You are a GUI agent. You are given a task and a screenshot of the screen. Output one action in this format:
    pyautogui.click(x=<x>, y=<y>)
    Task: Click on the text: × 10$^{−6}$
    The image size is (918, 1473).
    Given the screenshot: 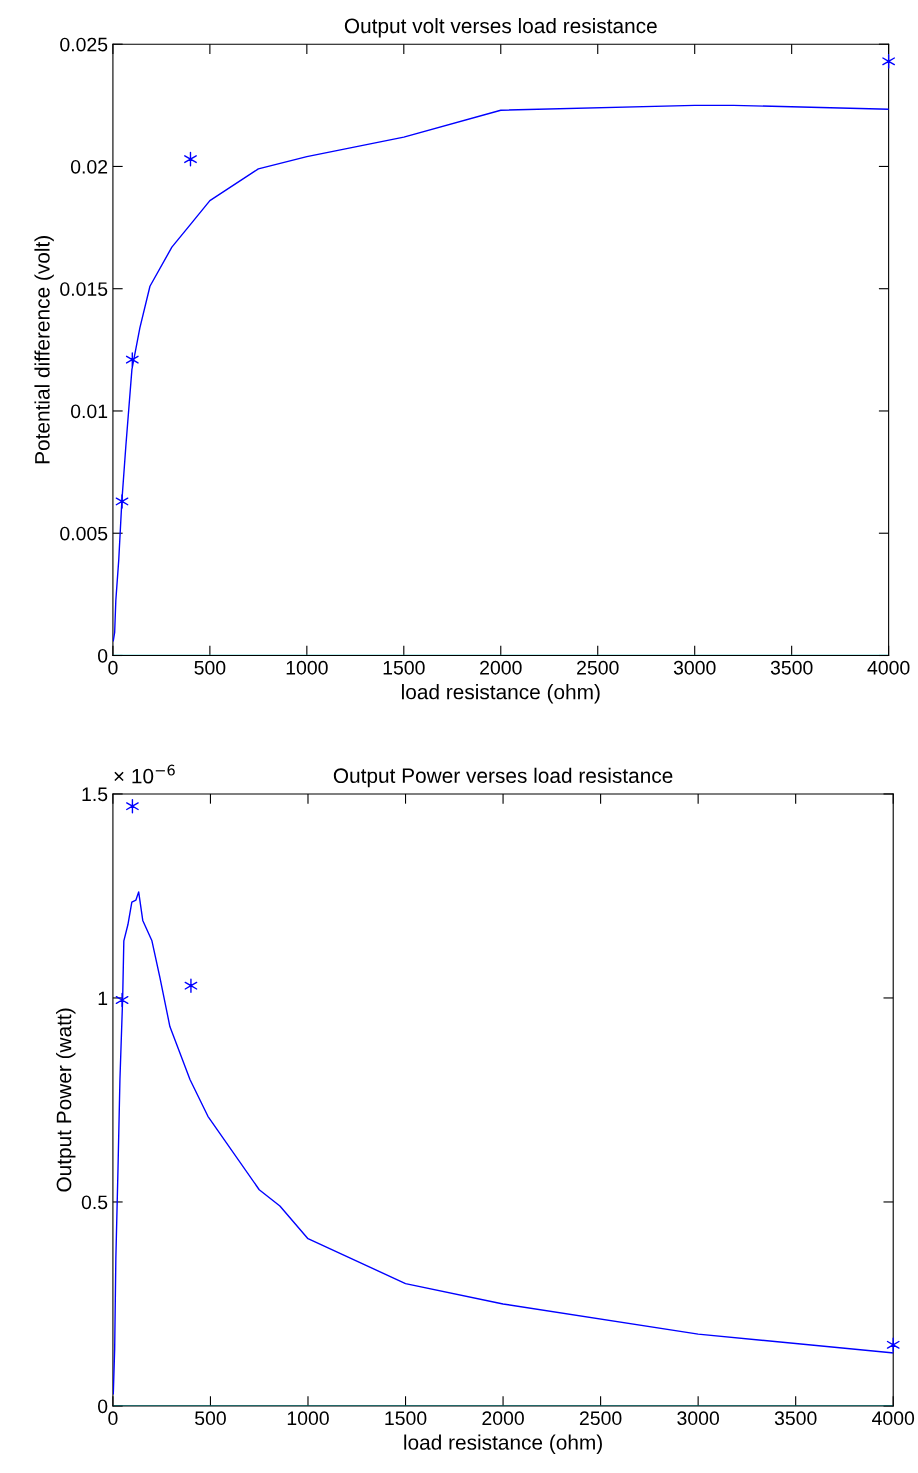 What is the action you would take?
    pyautogui.click(x=144, y=774)
    